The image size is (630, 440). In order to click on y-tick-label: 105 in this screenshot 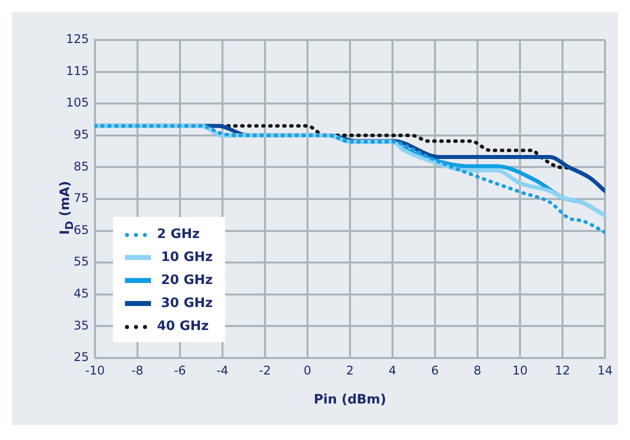, I will do `click(77, 103)`.